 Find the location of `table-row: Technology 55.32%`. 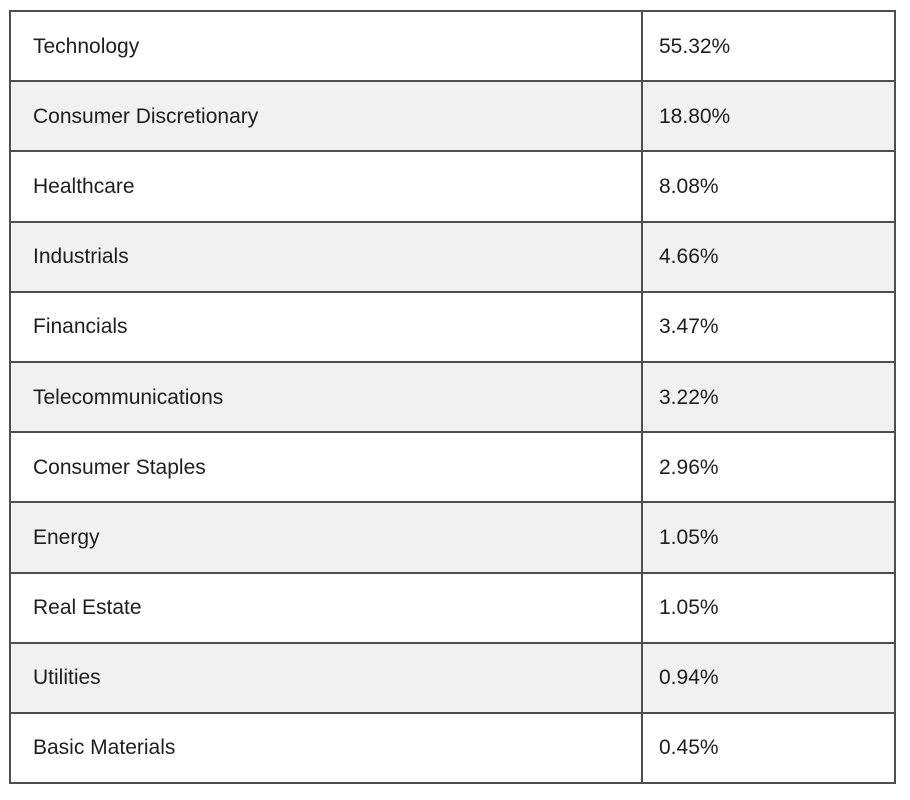

table-row: Technology 55.32% is located at coordinates (452, 47).